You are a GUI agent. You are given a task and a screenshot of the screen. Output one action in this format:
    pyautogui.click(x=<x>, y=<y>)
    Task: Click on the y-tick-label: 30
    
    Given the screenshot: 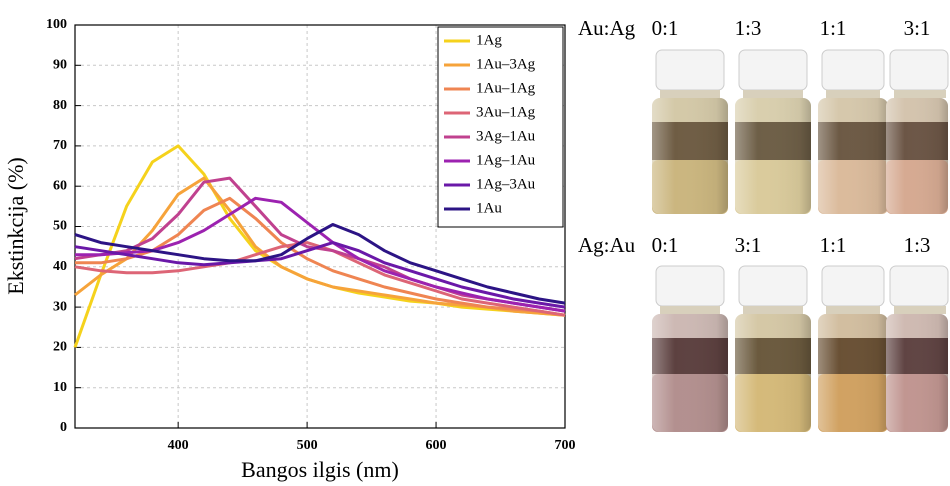 What is the action you would take?
    pyautogui.click(x=60, y=306)
    